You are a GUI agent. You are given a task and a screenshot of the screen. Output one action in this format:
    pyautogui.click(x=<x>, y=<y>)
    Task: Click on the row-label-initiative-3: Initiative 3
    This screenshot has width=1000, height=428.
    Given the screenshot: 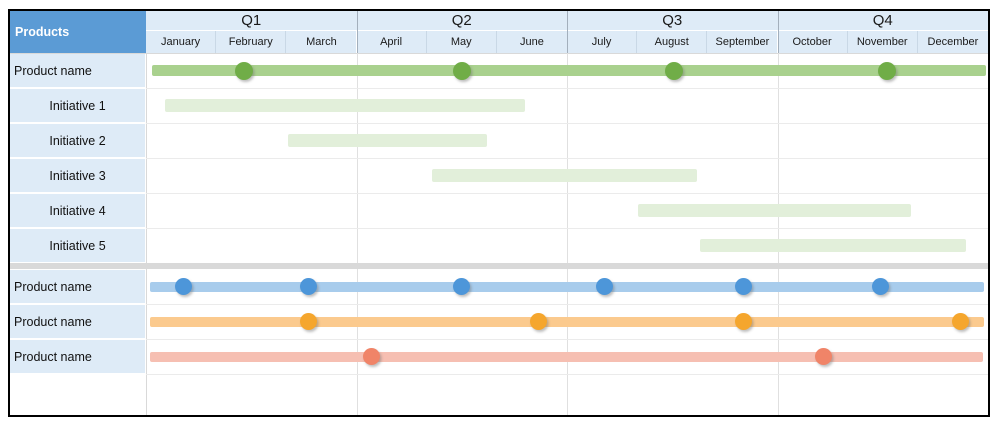 What is the action you would take?
    pyautogui.click(x=77, y=175)
    